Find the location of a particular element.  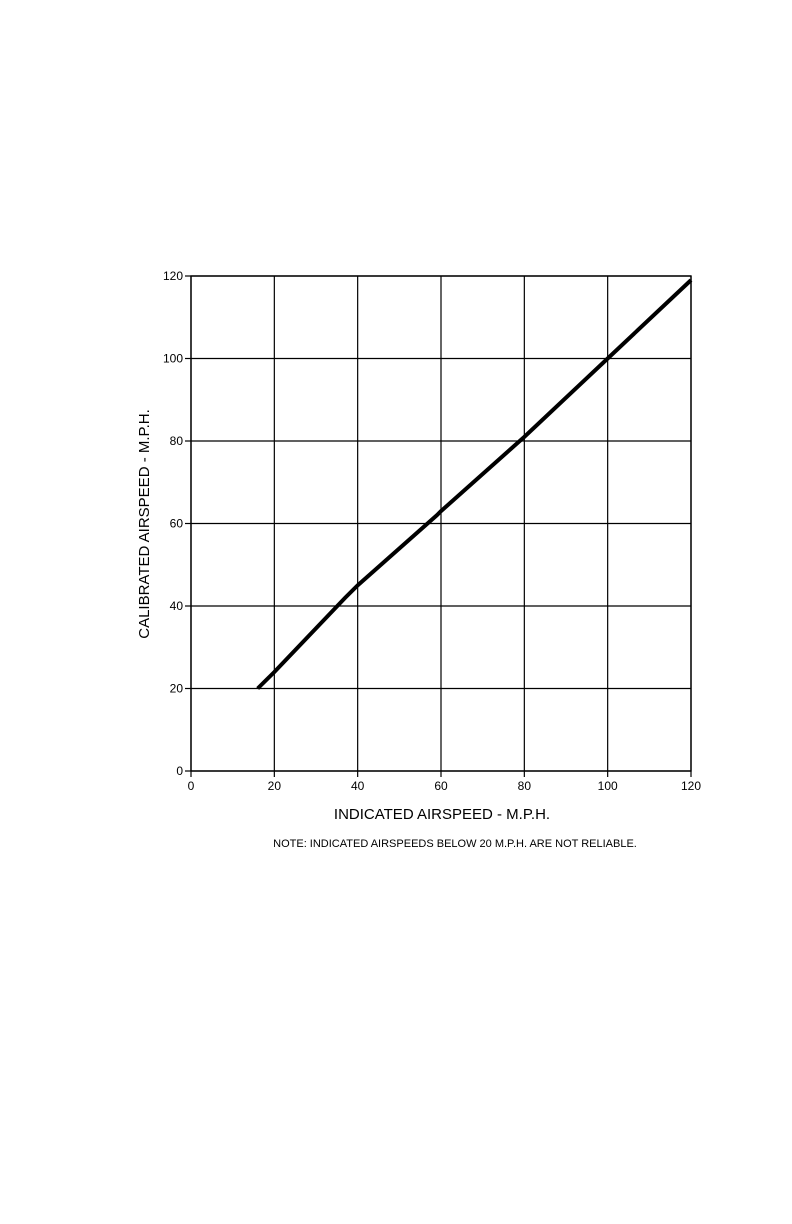

y-tick-label: 40 is located at coordinates (177, 606).